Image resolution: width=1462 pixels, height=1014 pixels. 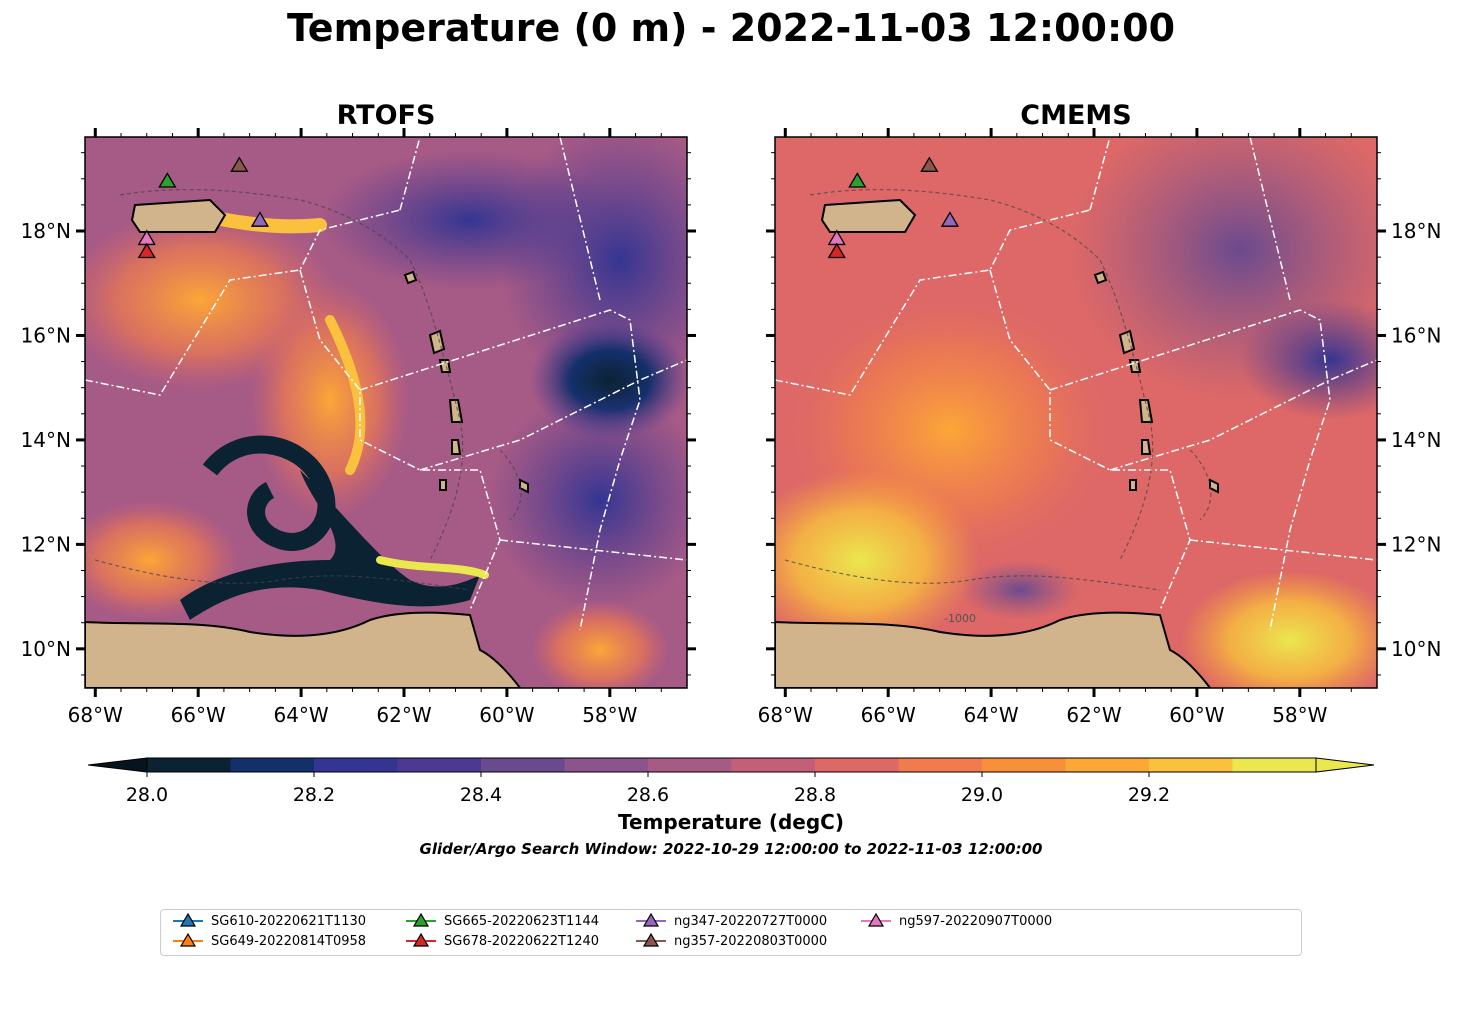 I want to click on colorbar-extend-min, so click(x=117, y=765).